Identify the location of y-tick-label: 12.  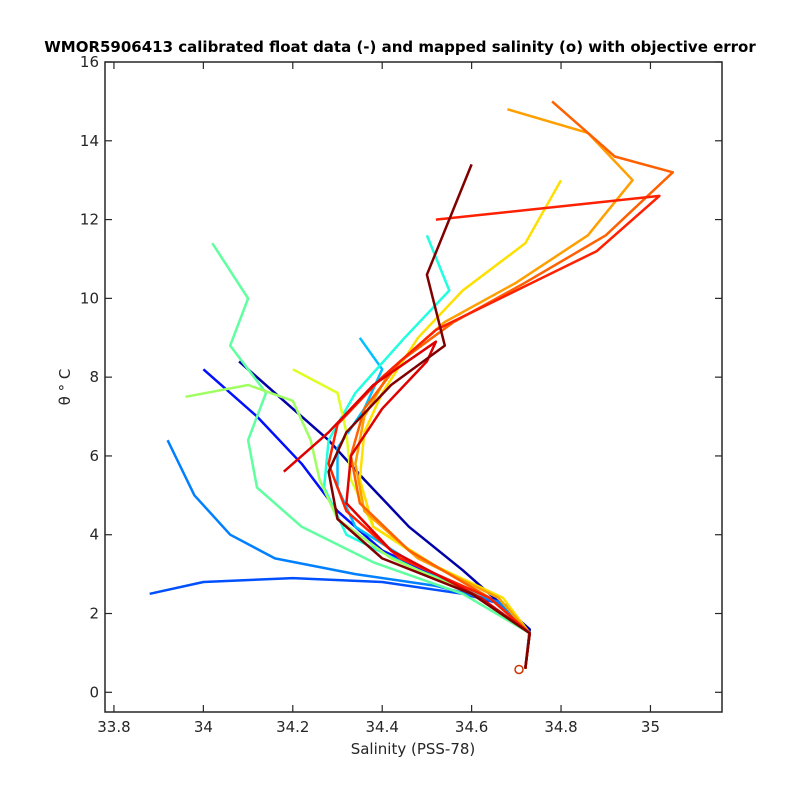
(89, 220).